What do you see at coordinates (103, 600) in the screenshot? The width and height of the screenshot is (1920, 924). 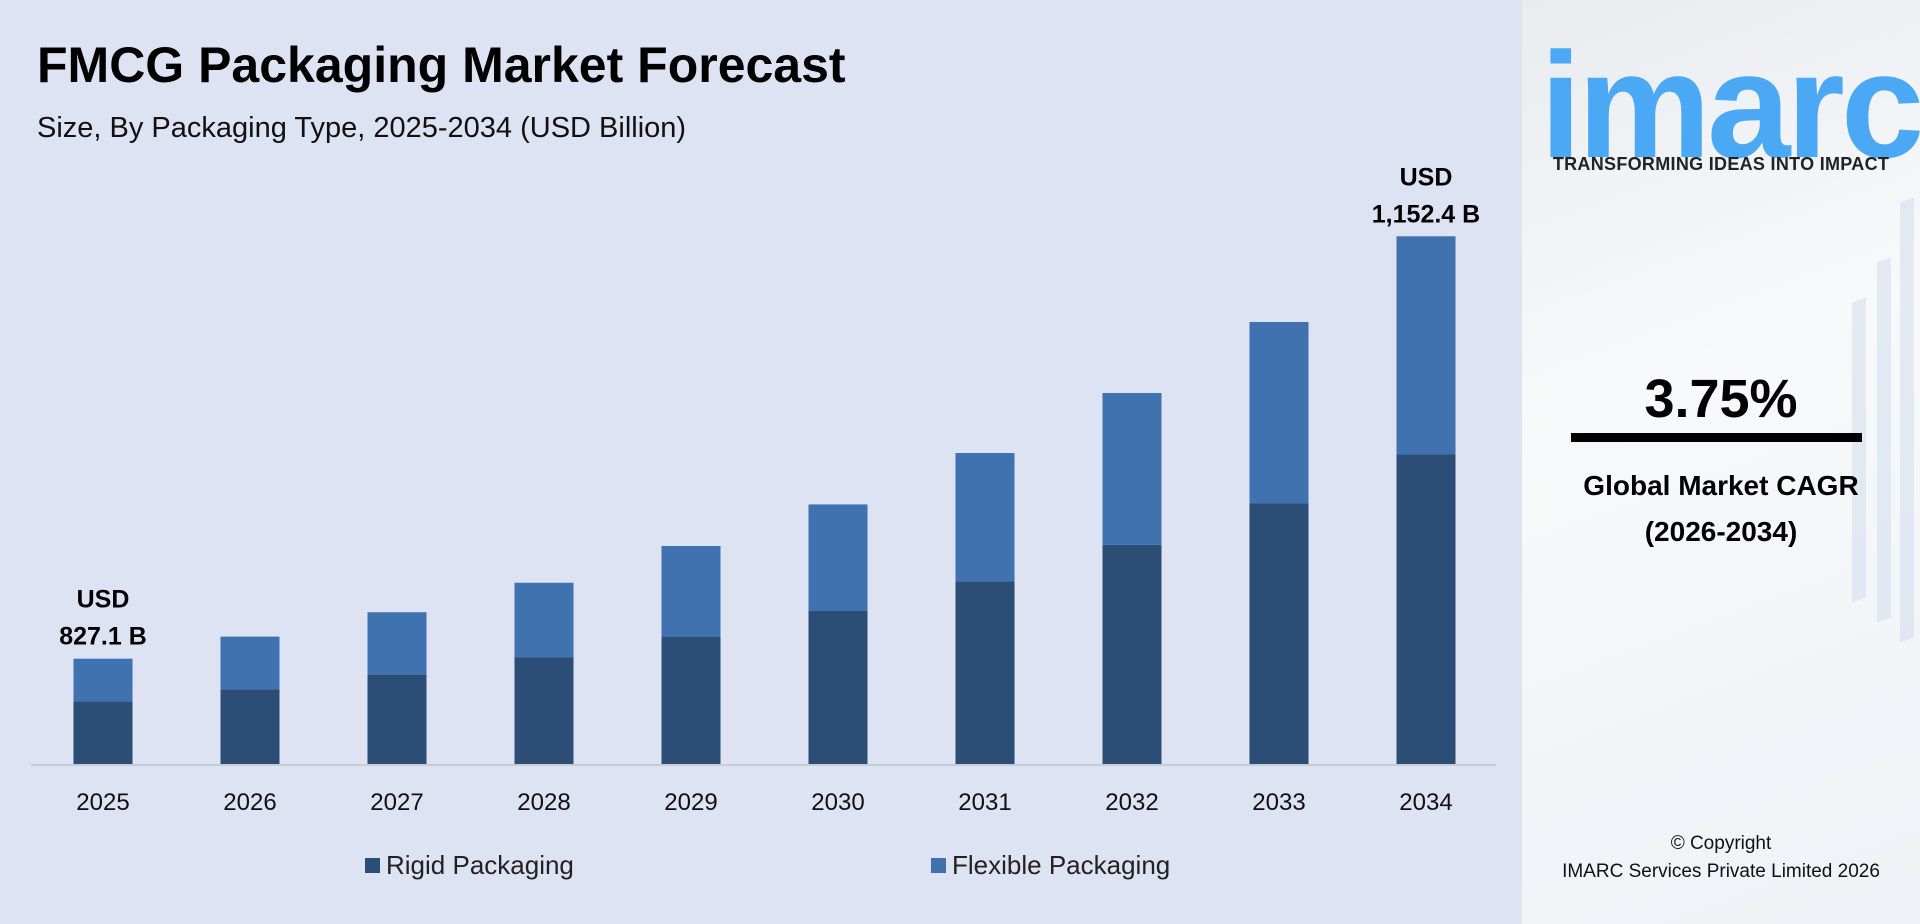 I see `data-label-2025-currency: USD` at bounding box center [103, 600].